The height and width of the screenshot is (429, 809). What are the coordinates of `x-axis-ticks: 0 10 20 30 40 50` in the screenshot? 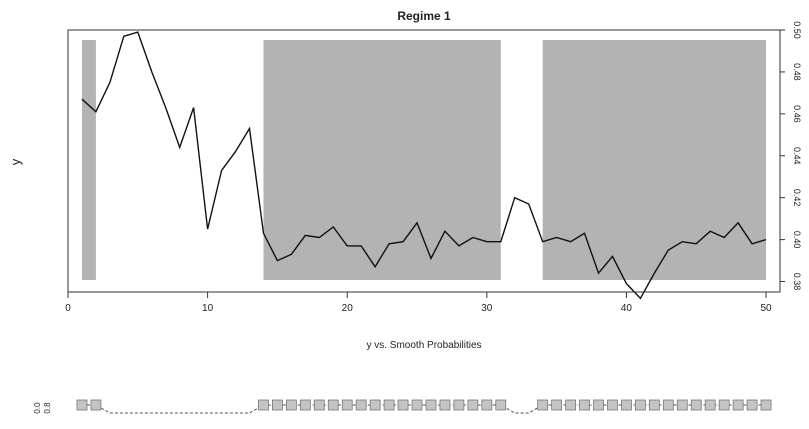 It's located at (418, 303).